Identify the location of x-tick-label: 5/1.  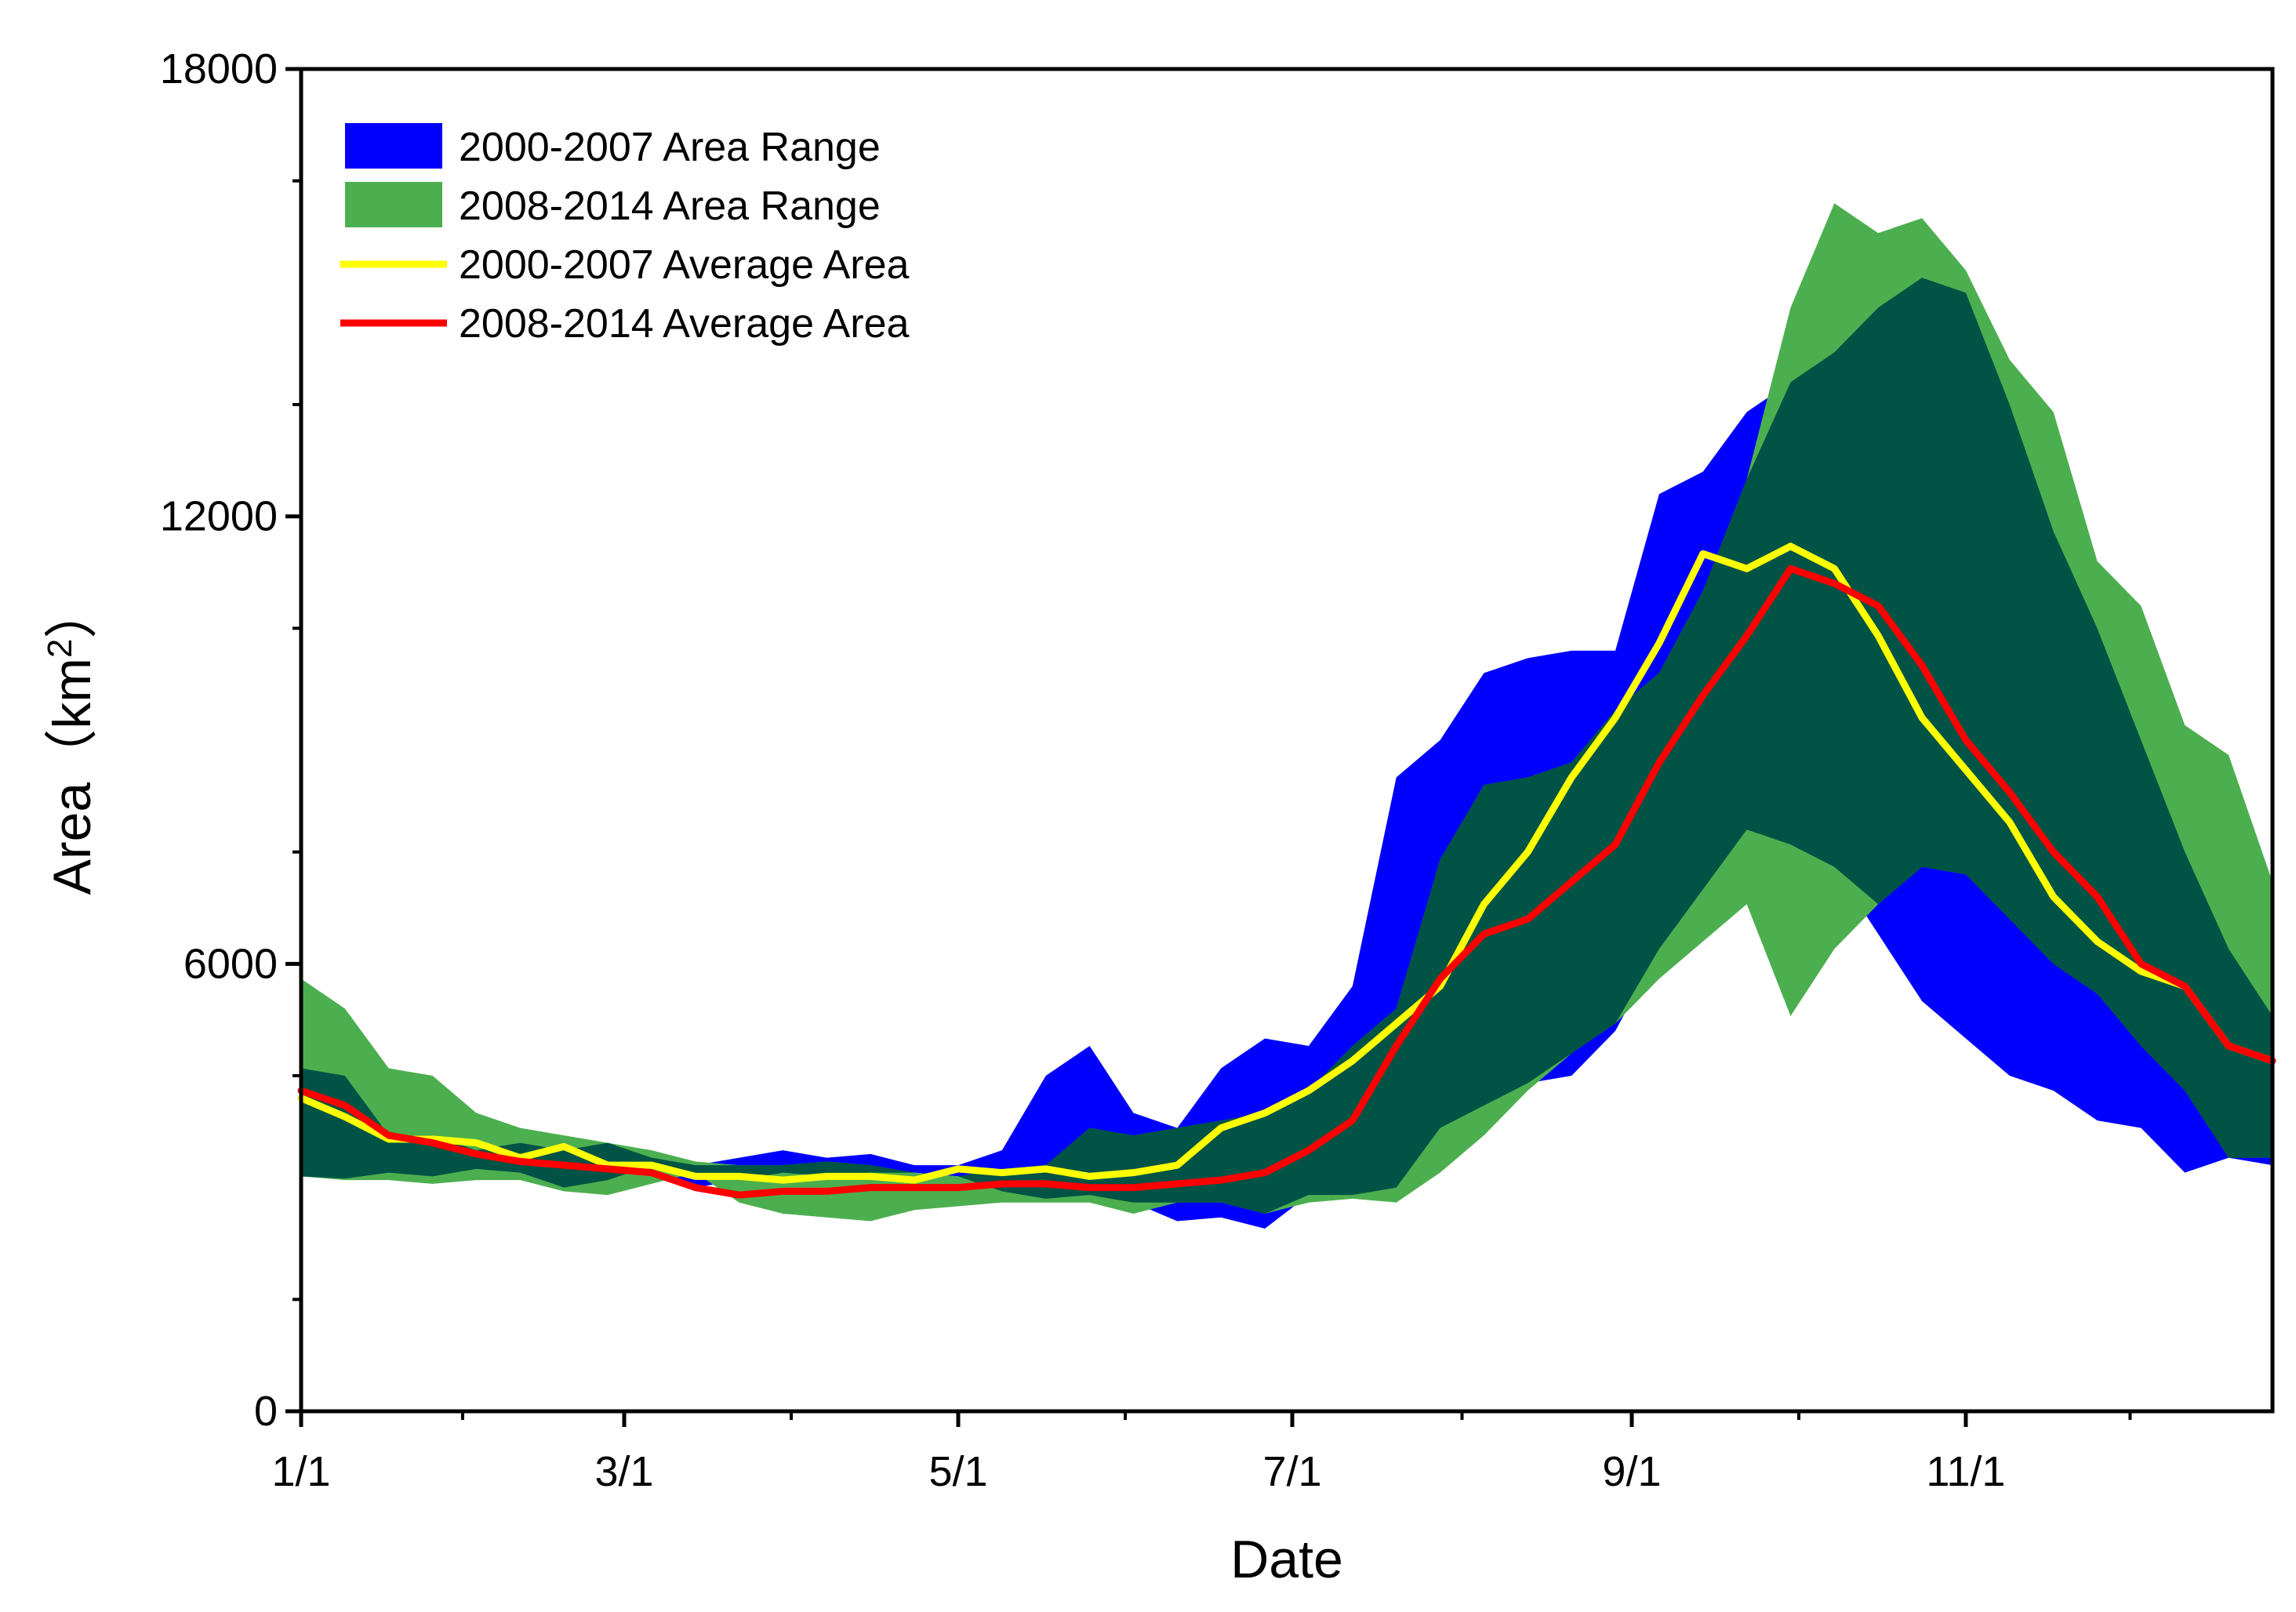
(957, 1471).